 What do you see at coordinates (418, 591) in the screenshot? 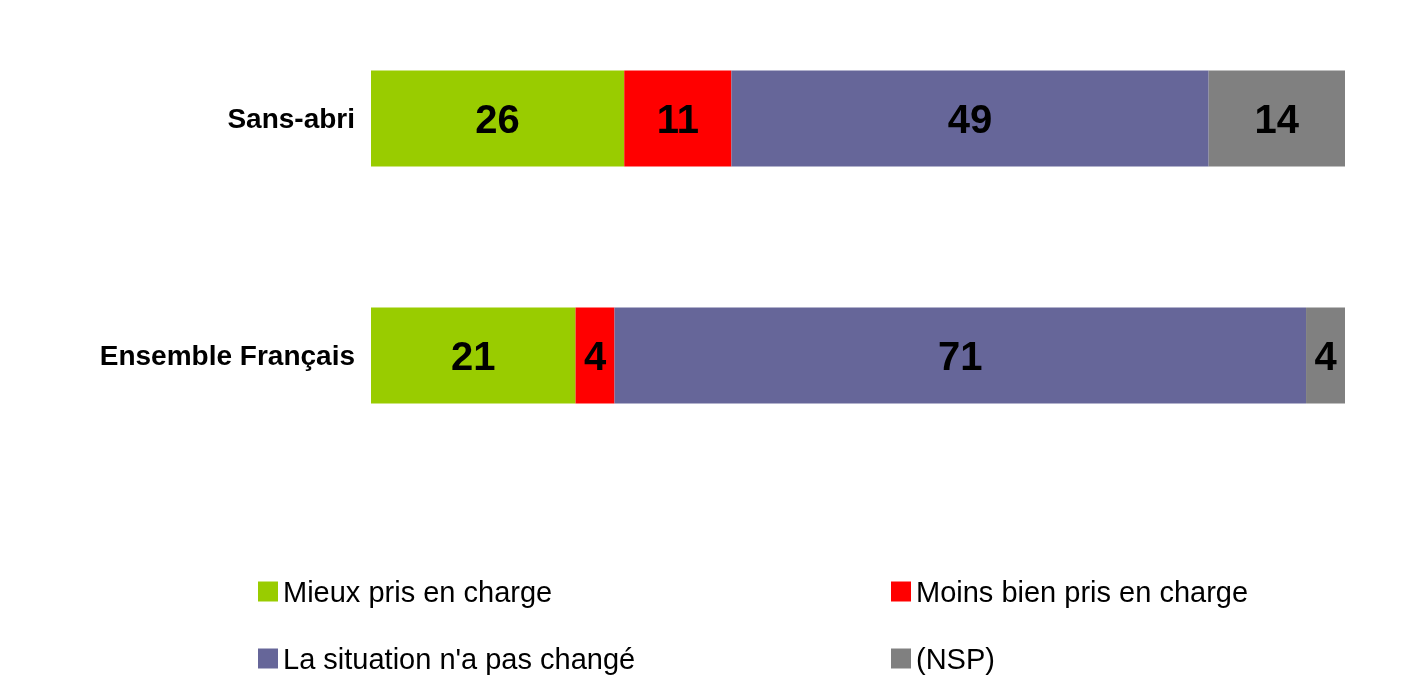
I see `legend-label: Mieux pris en charge` at bounding box center [418, 591].